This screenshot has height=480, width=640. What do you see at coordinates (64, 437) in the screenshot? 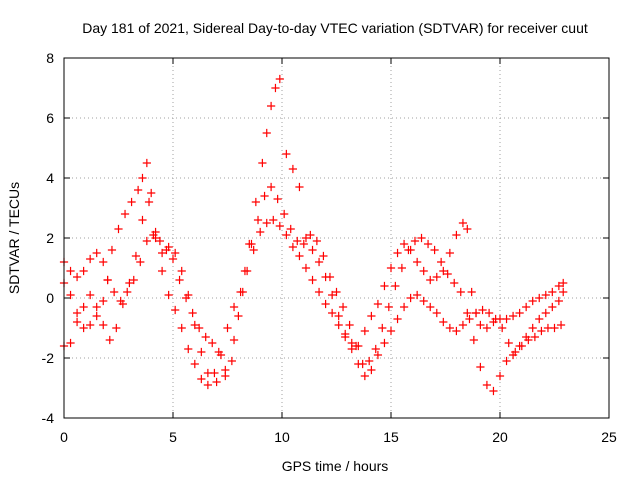
I see `x-tick-label: 0` at bounding box center [64, 437].